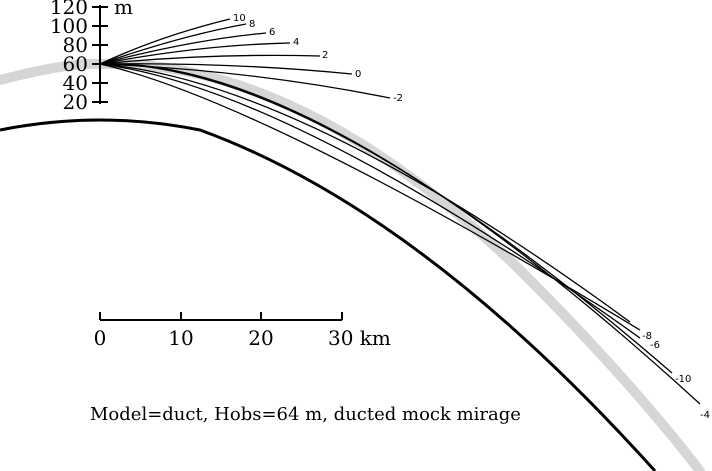 This screenshot has width=712, height=471. Describe the element at coordinates (683, 379) in the screenshot. I see `ray-label: -10` at that location.